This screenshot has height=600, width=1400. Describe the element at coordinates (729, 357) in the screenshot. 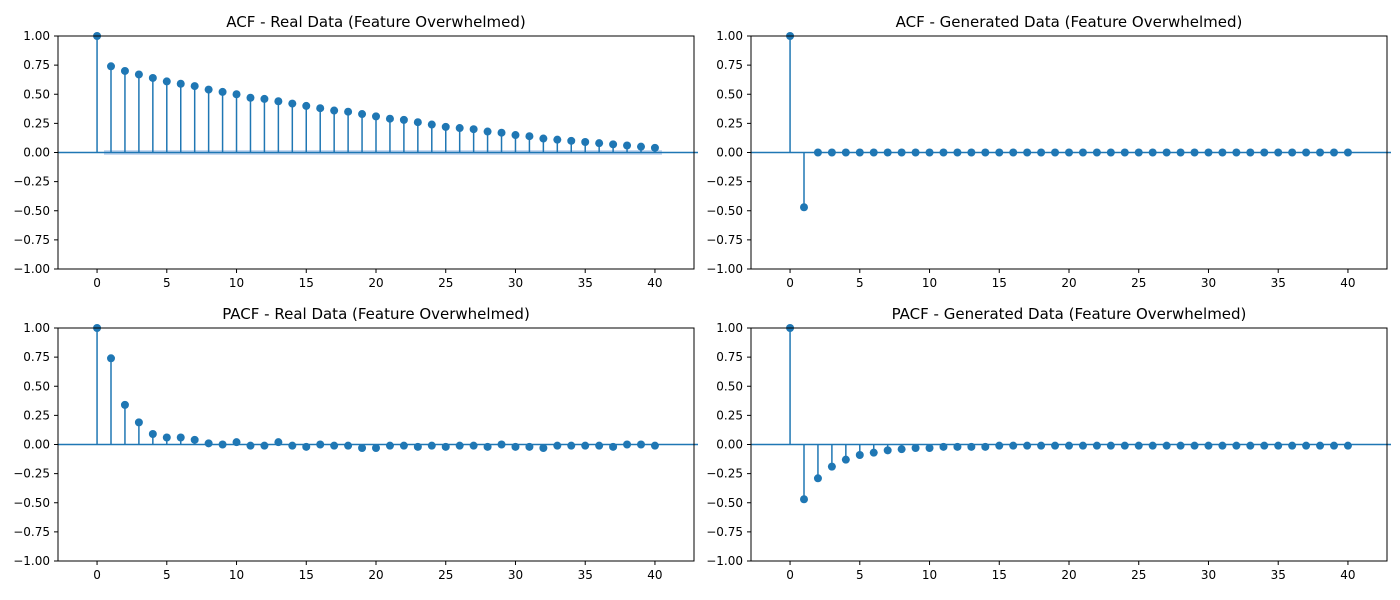

I see `y-tick-label: 0.75` at that location.